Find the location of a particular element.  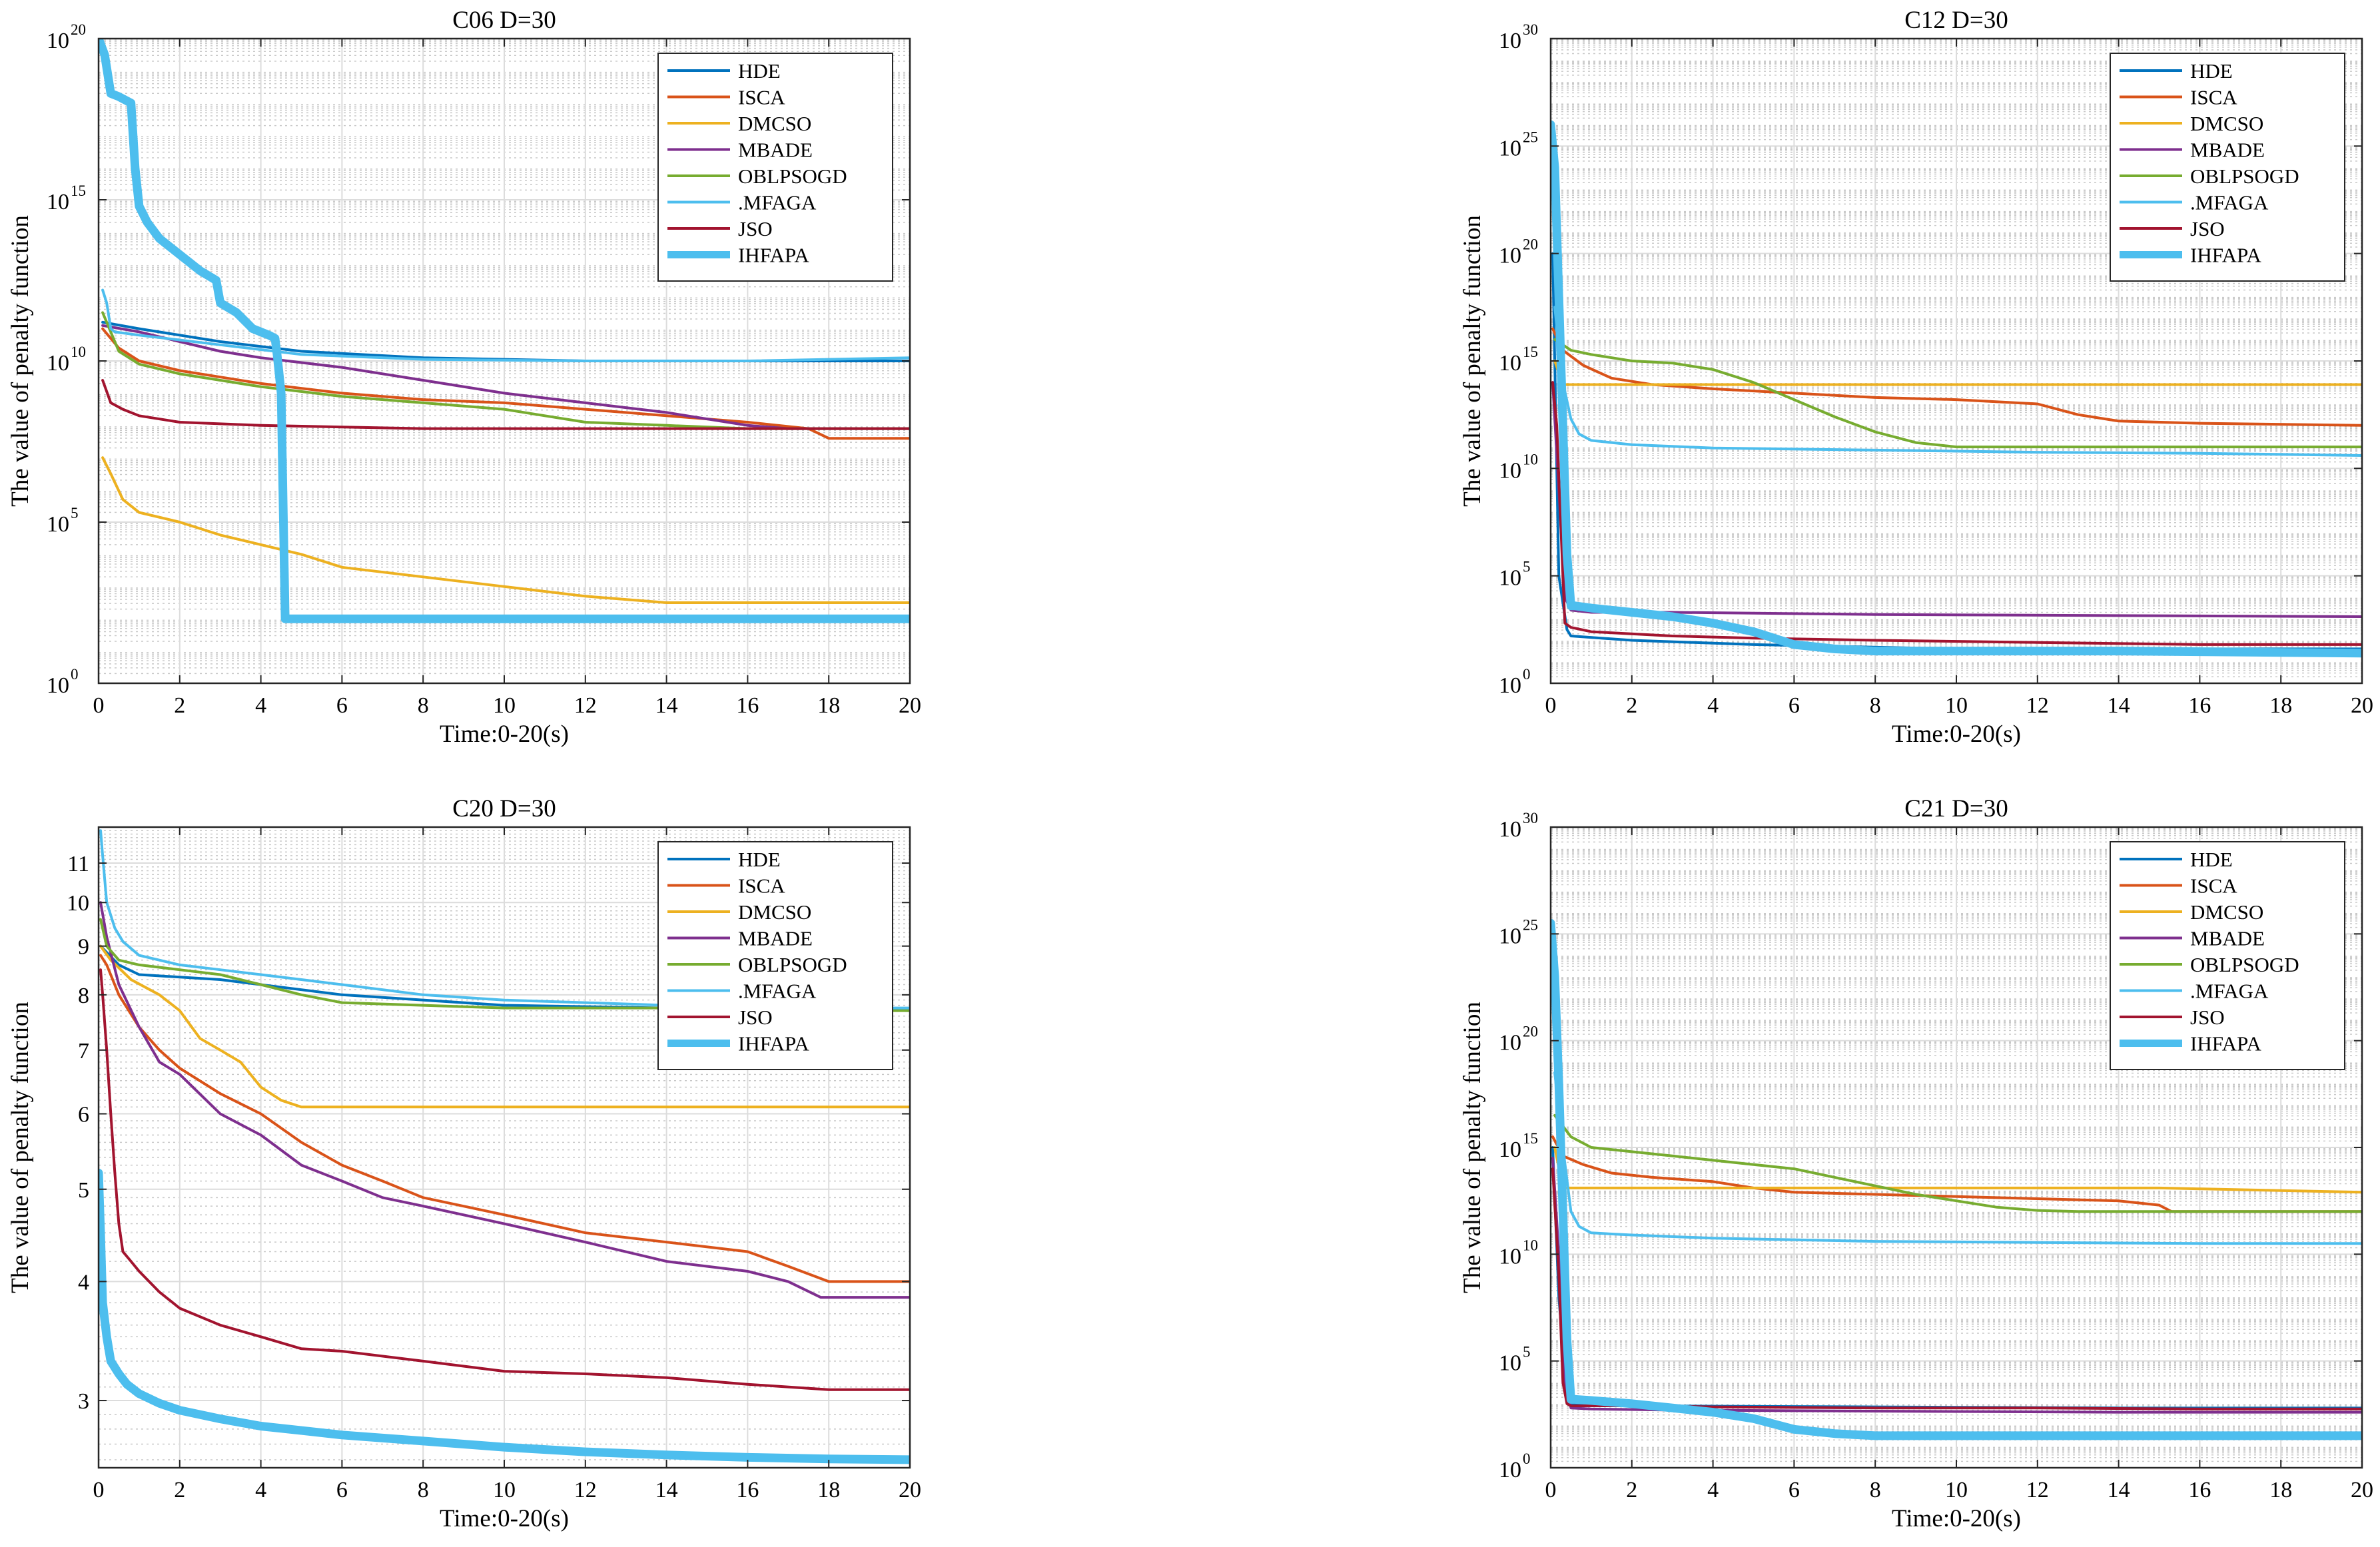

legend-label: DMCSO is located at coordinates (775, 123).